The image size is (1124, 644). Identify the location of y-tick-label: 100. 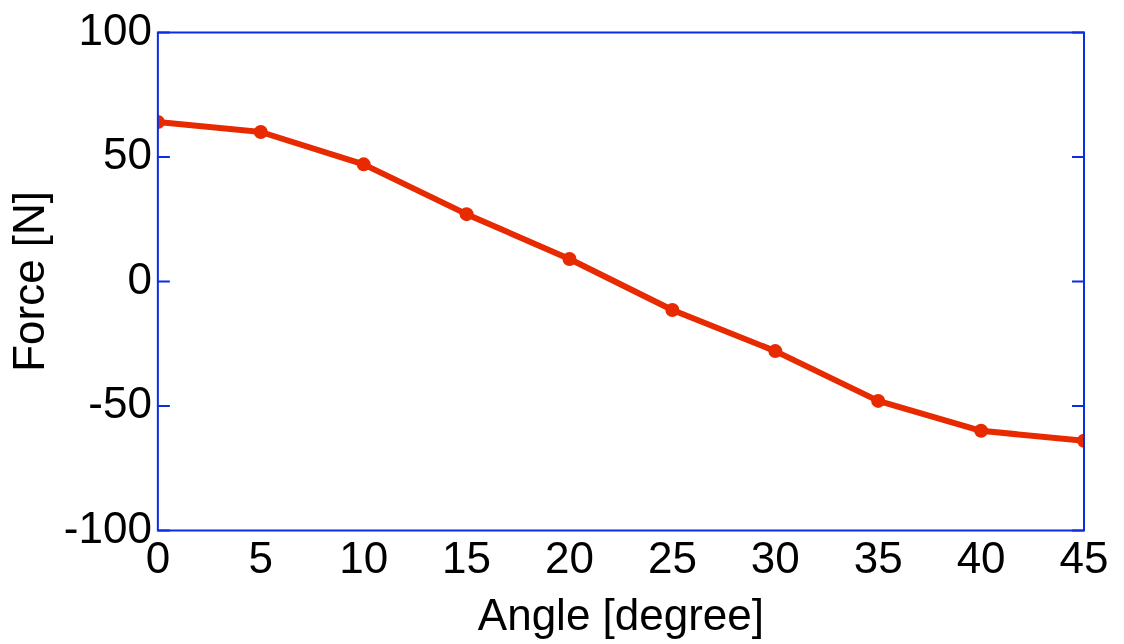
(115, 29).